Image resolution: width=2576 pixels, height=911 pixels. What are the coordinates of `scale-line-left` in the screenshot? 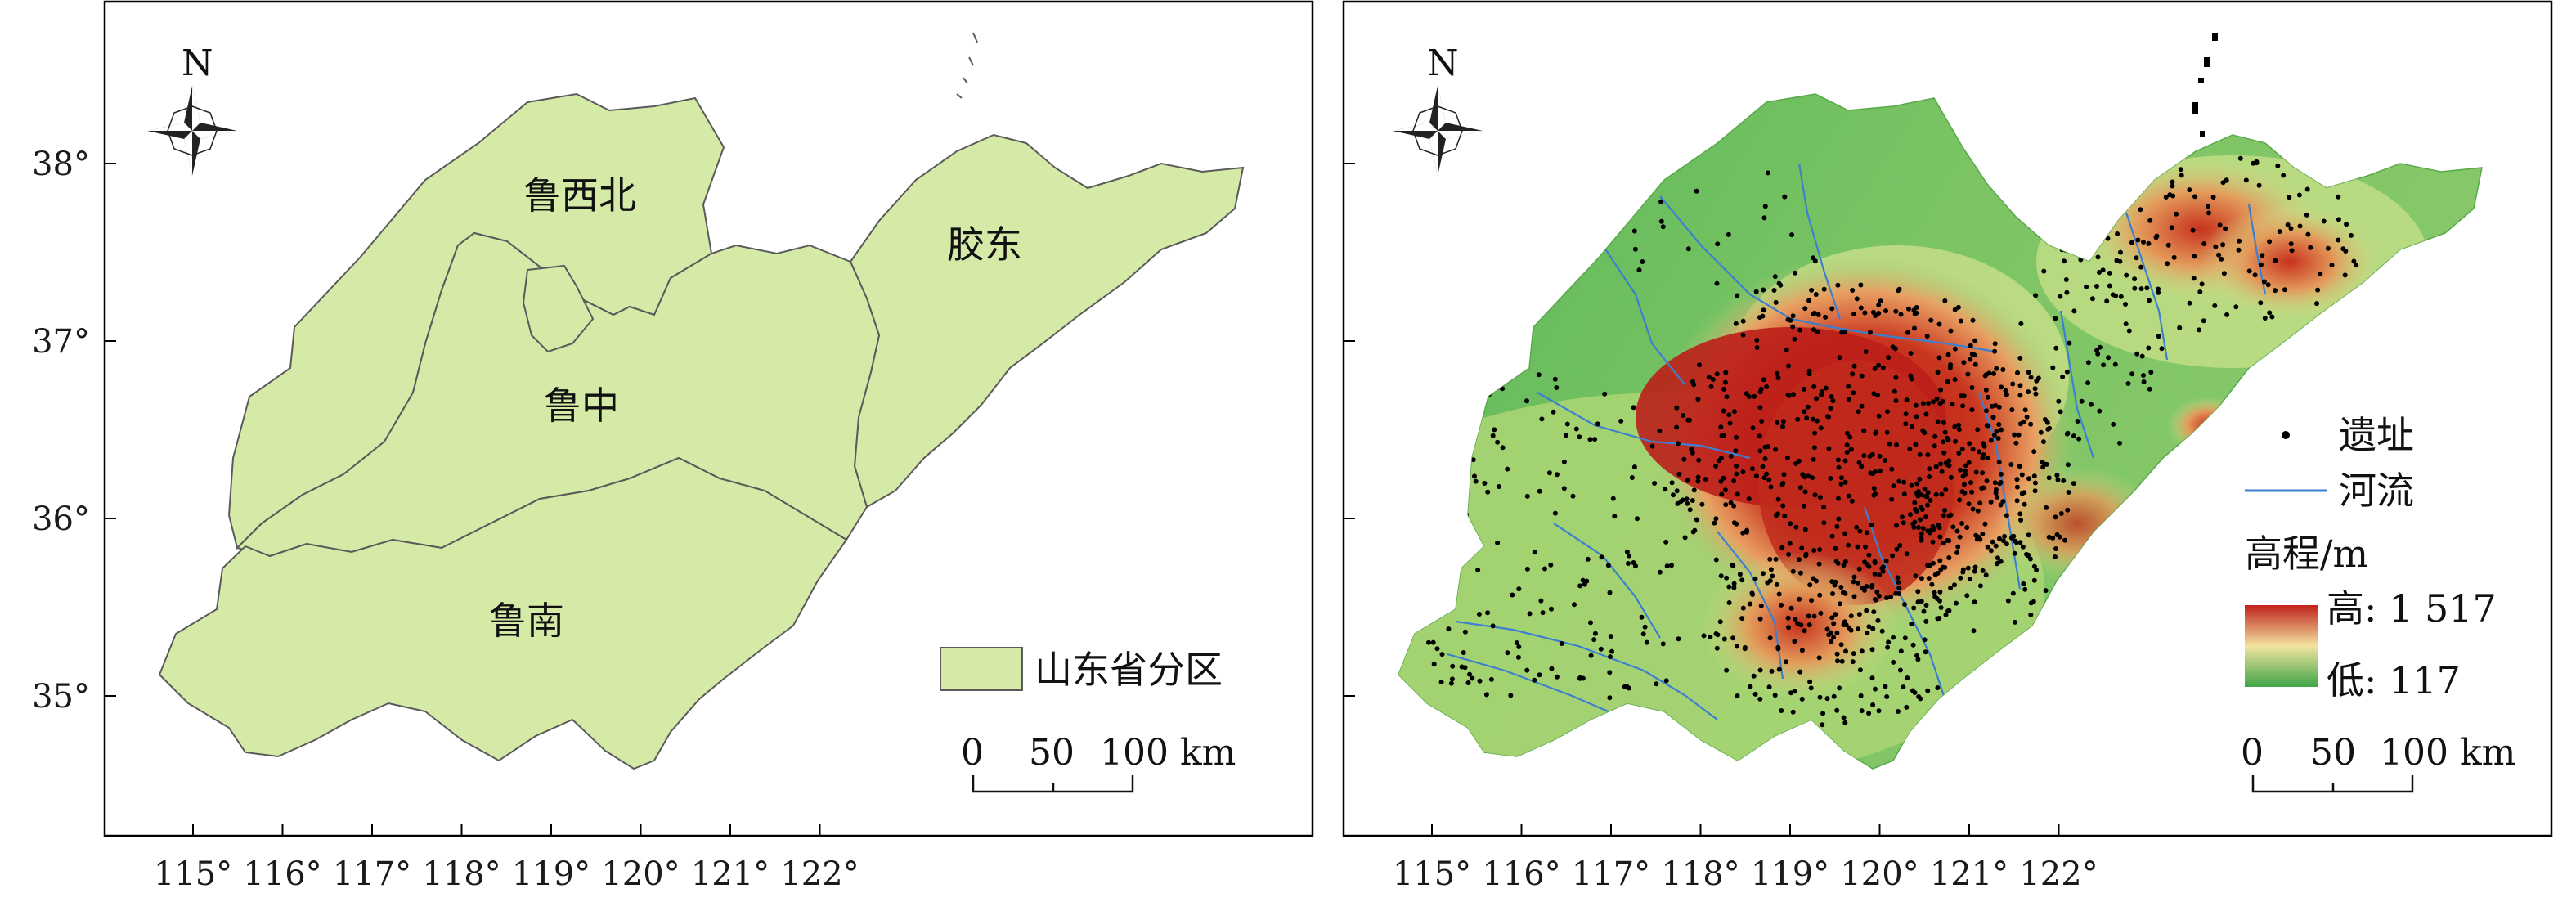 It's located at (1053, 784).